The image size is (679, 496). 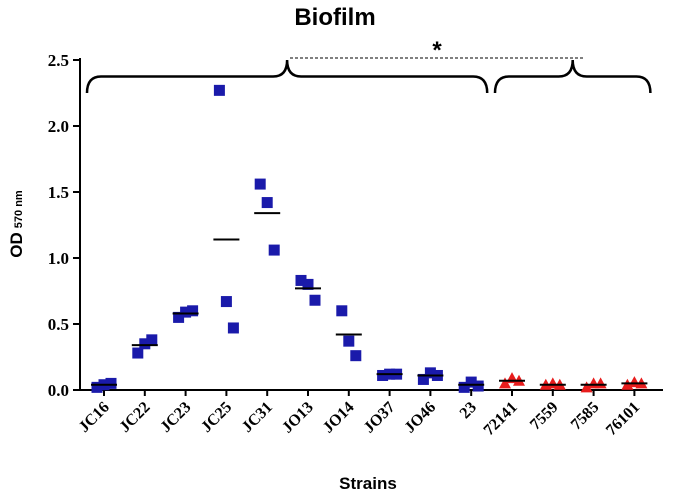 I want to click on x-tick-label: JO14, so click(x=339, y=418).